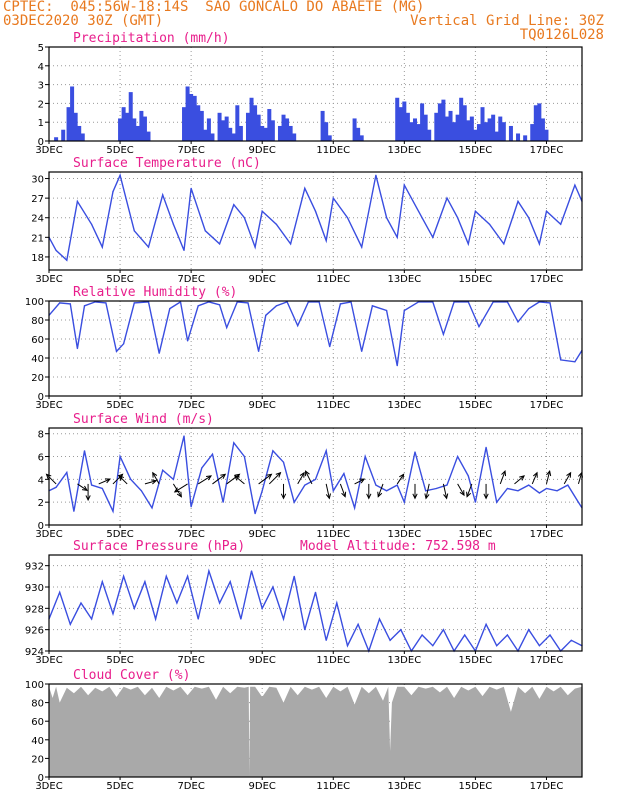 This screenshot has width=618, height=800. Describe the element at coordinates (262, 786) in the screenshot. I see `cloud-xtick-label: 9DEC` at that location.